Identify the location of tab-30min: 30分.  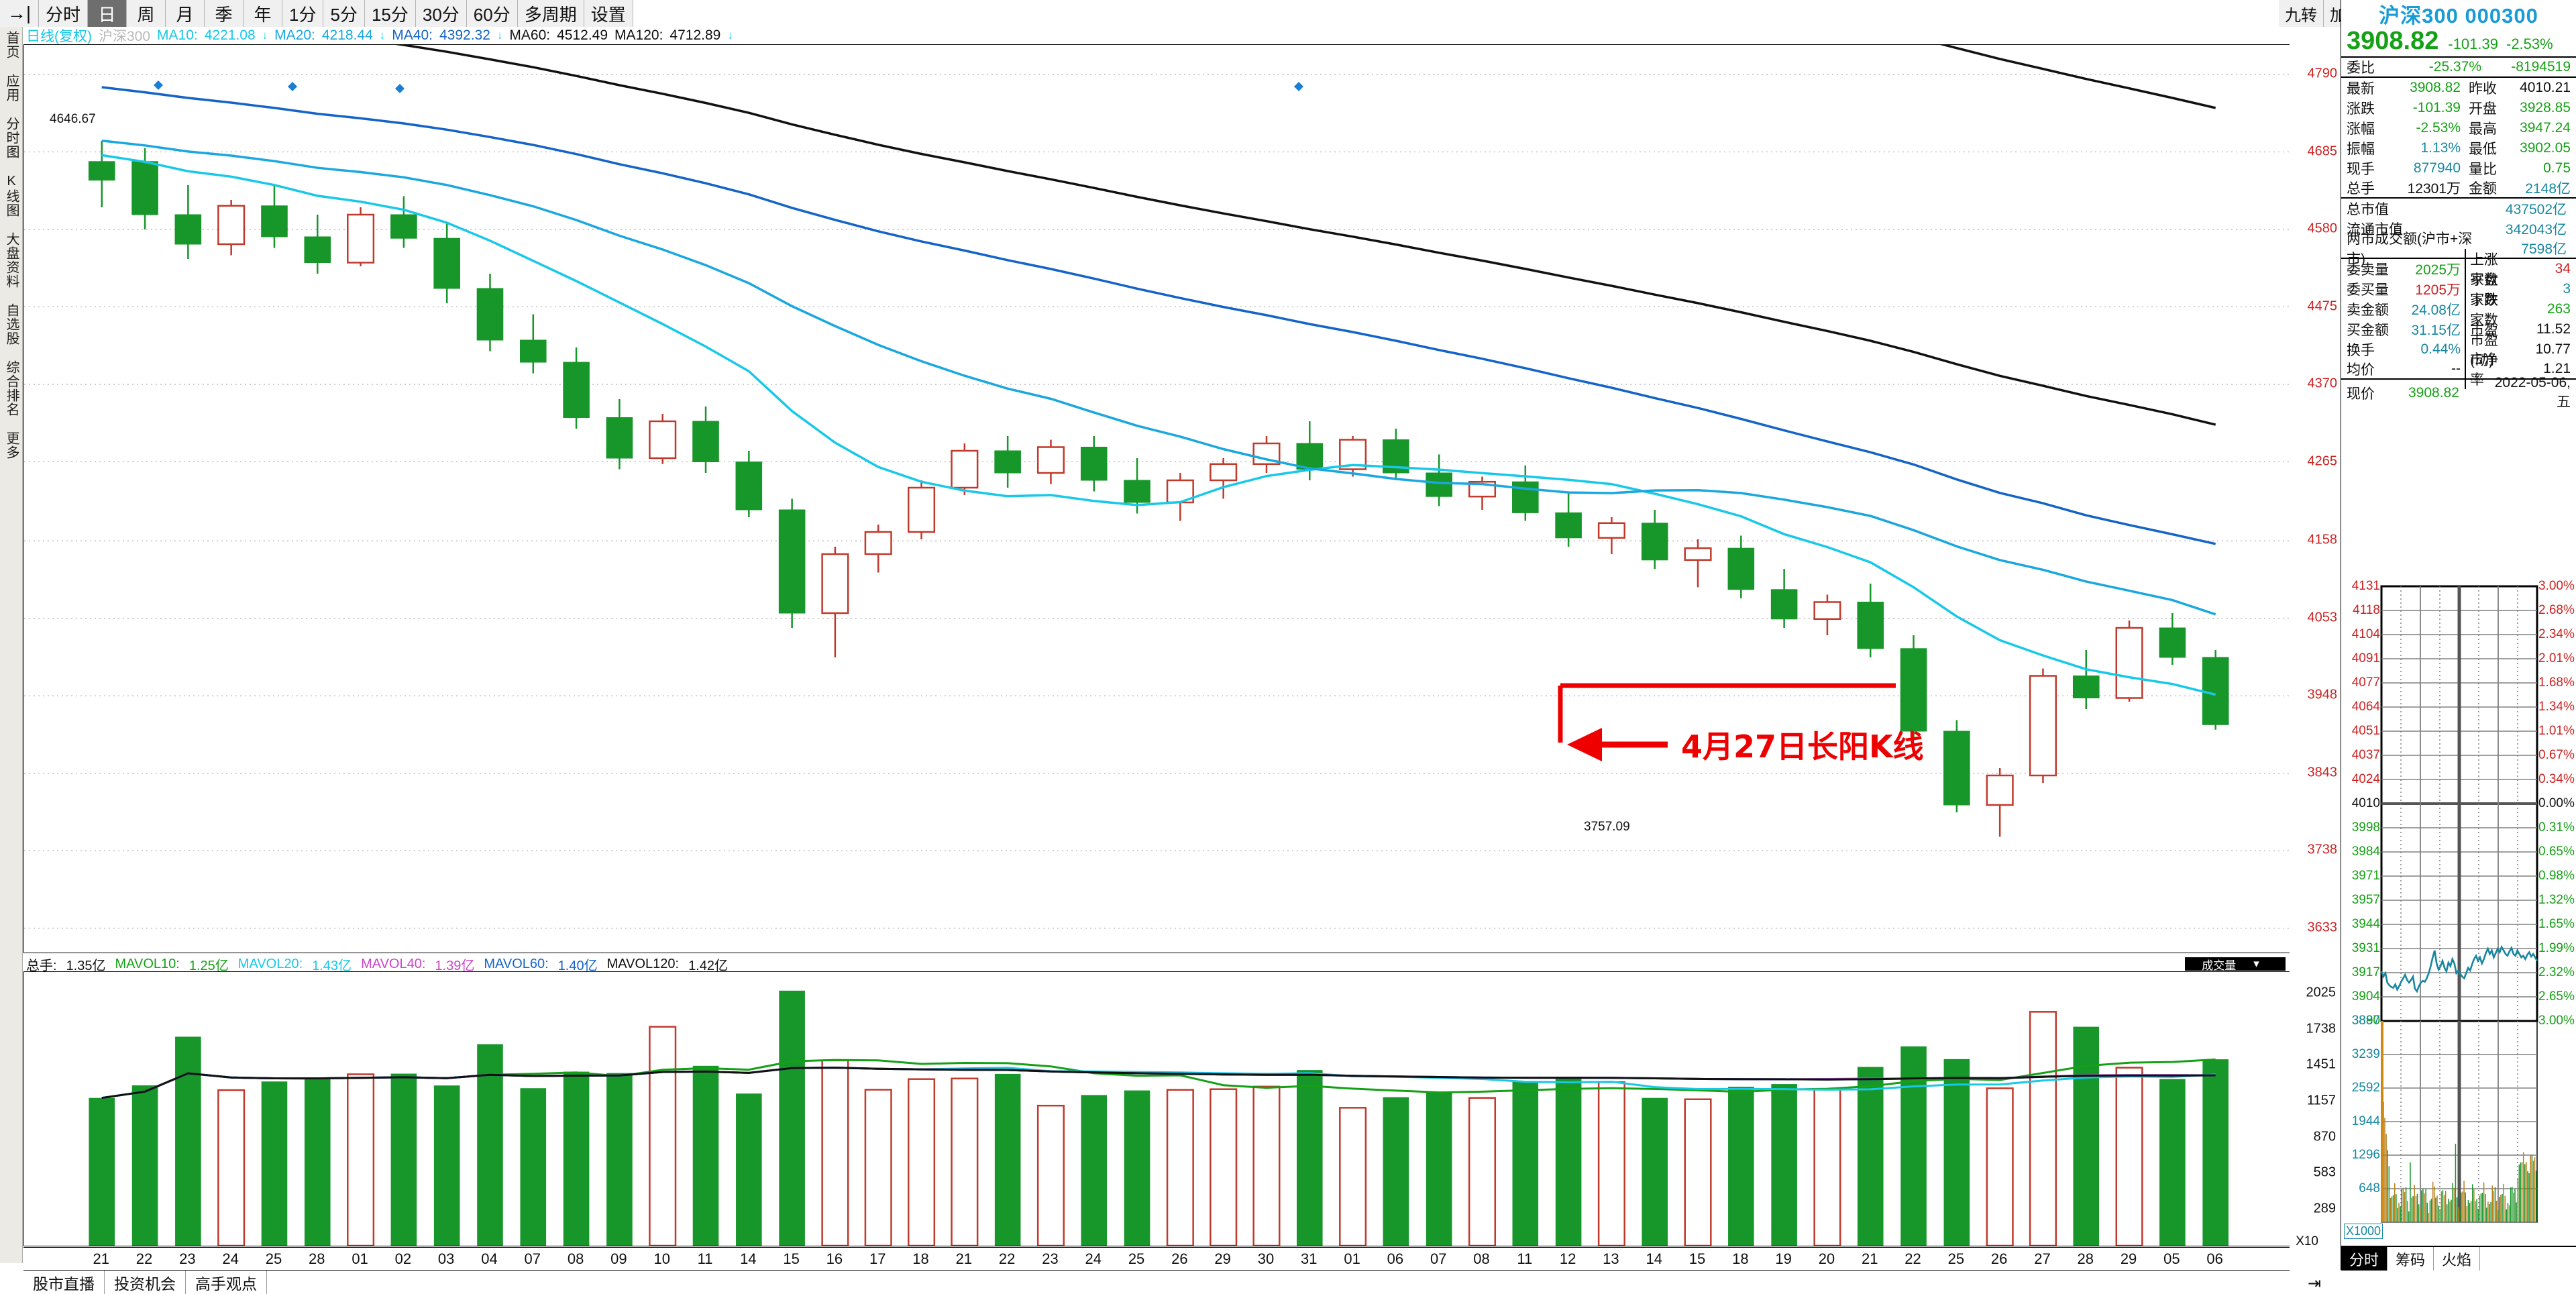
(441, 13).